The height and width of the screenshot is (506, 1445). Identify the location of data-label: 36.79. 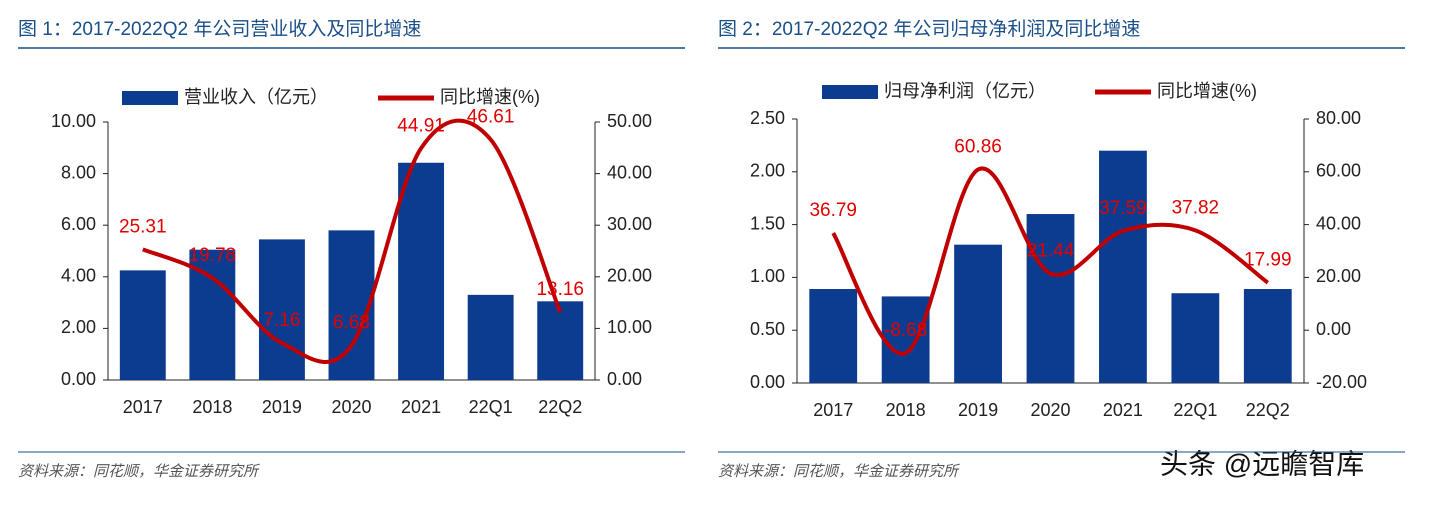
(833, 210).